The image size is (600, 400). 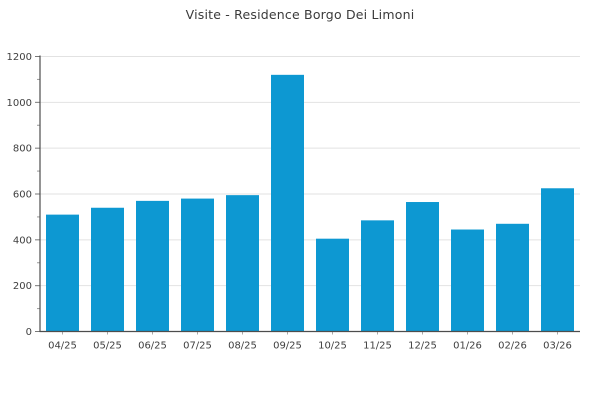 I want to click on y-axis-tick-label: 400, so click(x=22, y=240).